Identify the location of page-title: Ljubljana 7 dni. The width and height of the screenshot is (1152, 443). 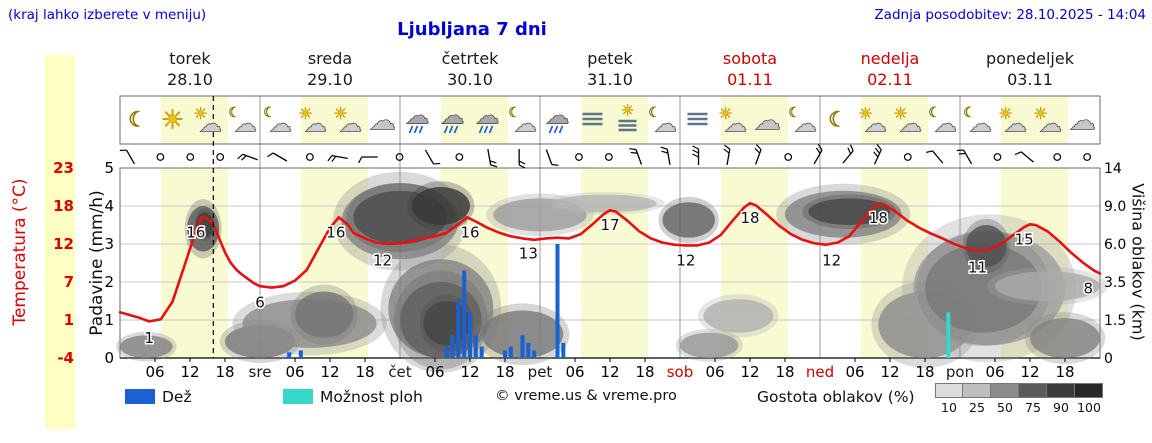
(472, 29).